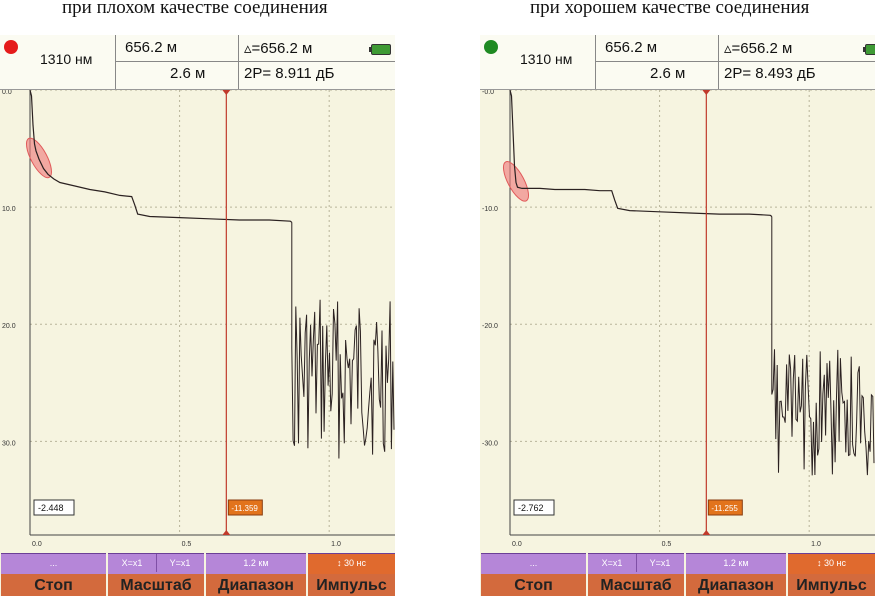  I want to click on y-tick-label: 20.0, so click(9, 326).